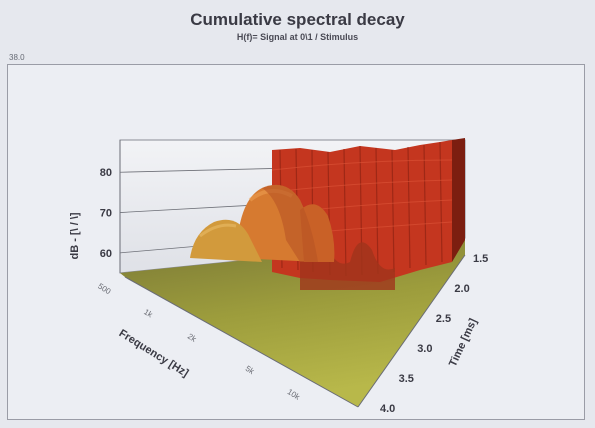 The image size is (595, 428). What do you see at coordinates (241, 342) in the screenshot?
I see `freq-axis-line` at bounding box center [241, 342].